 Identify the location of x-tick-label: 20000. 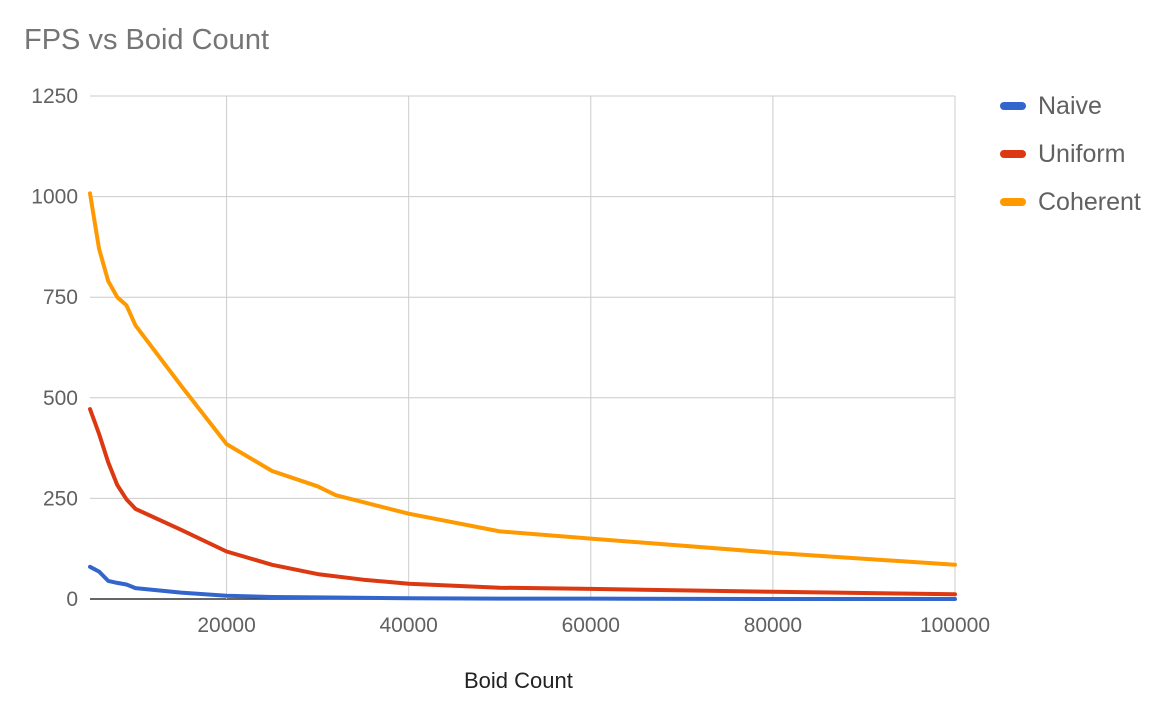
(226, 625).